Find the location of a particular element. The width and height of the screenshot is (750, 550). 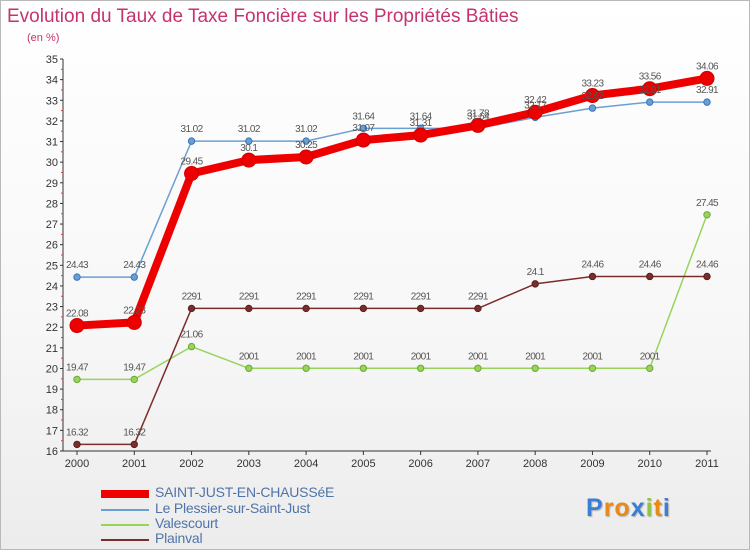

x-tick-label: 2006 is located at coordinates (420, 464).